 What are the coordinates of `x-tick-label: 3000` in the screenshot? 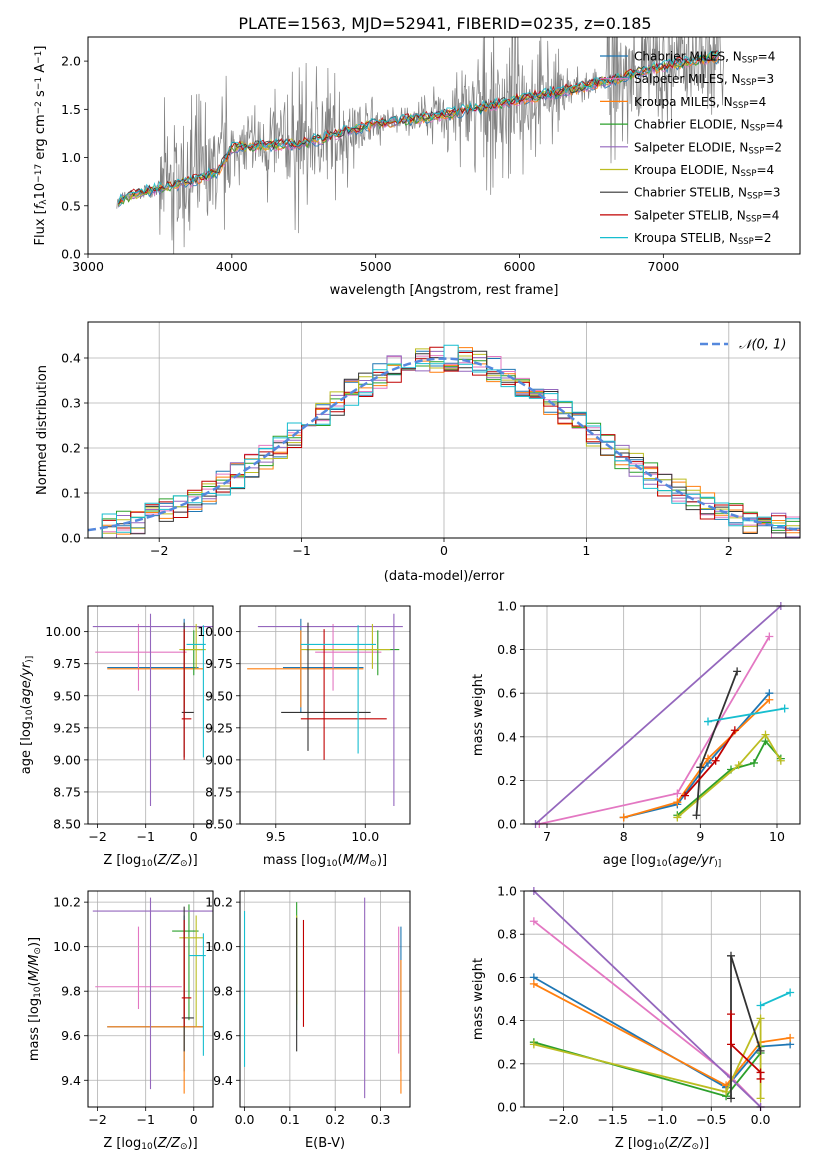 It's located at (88, 266).